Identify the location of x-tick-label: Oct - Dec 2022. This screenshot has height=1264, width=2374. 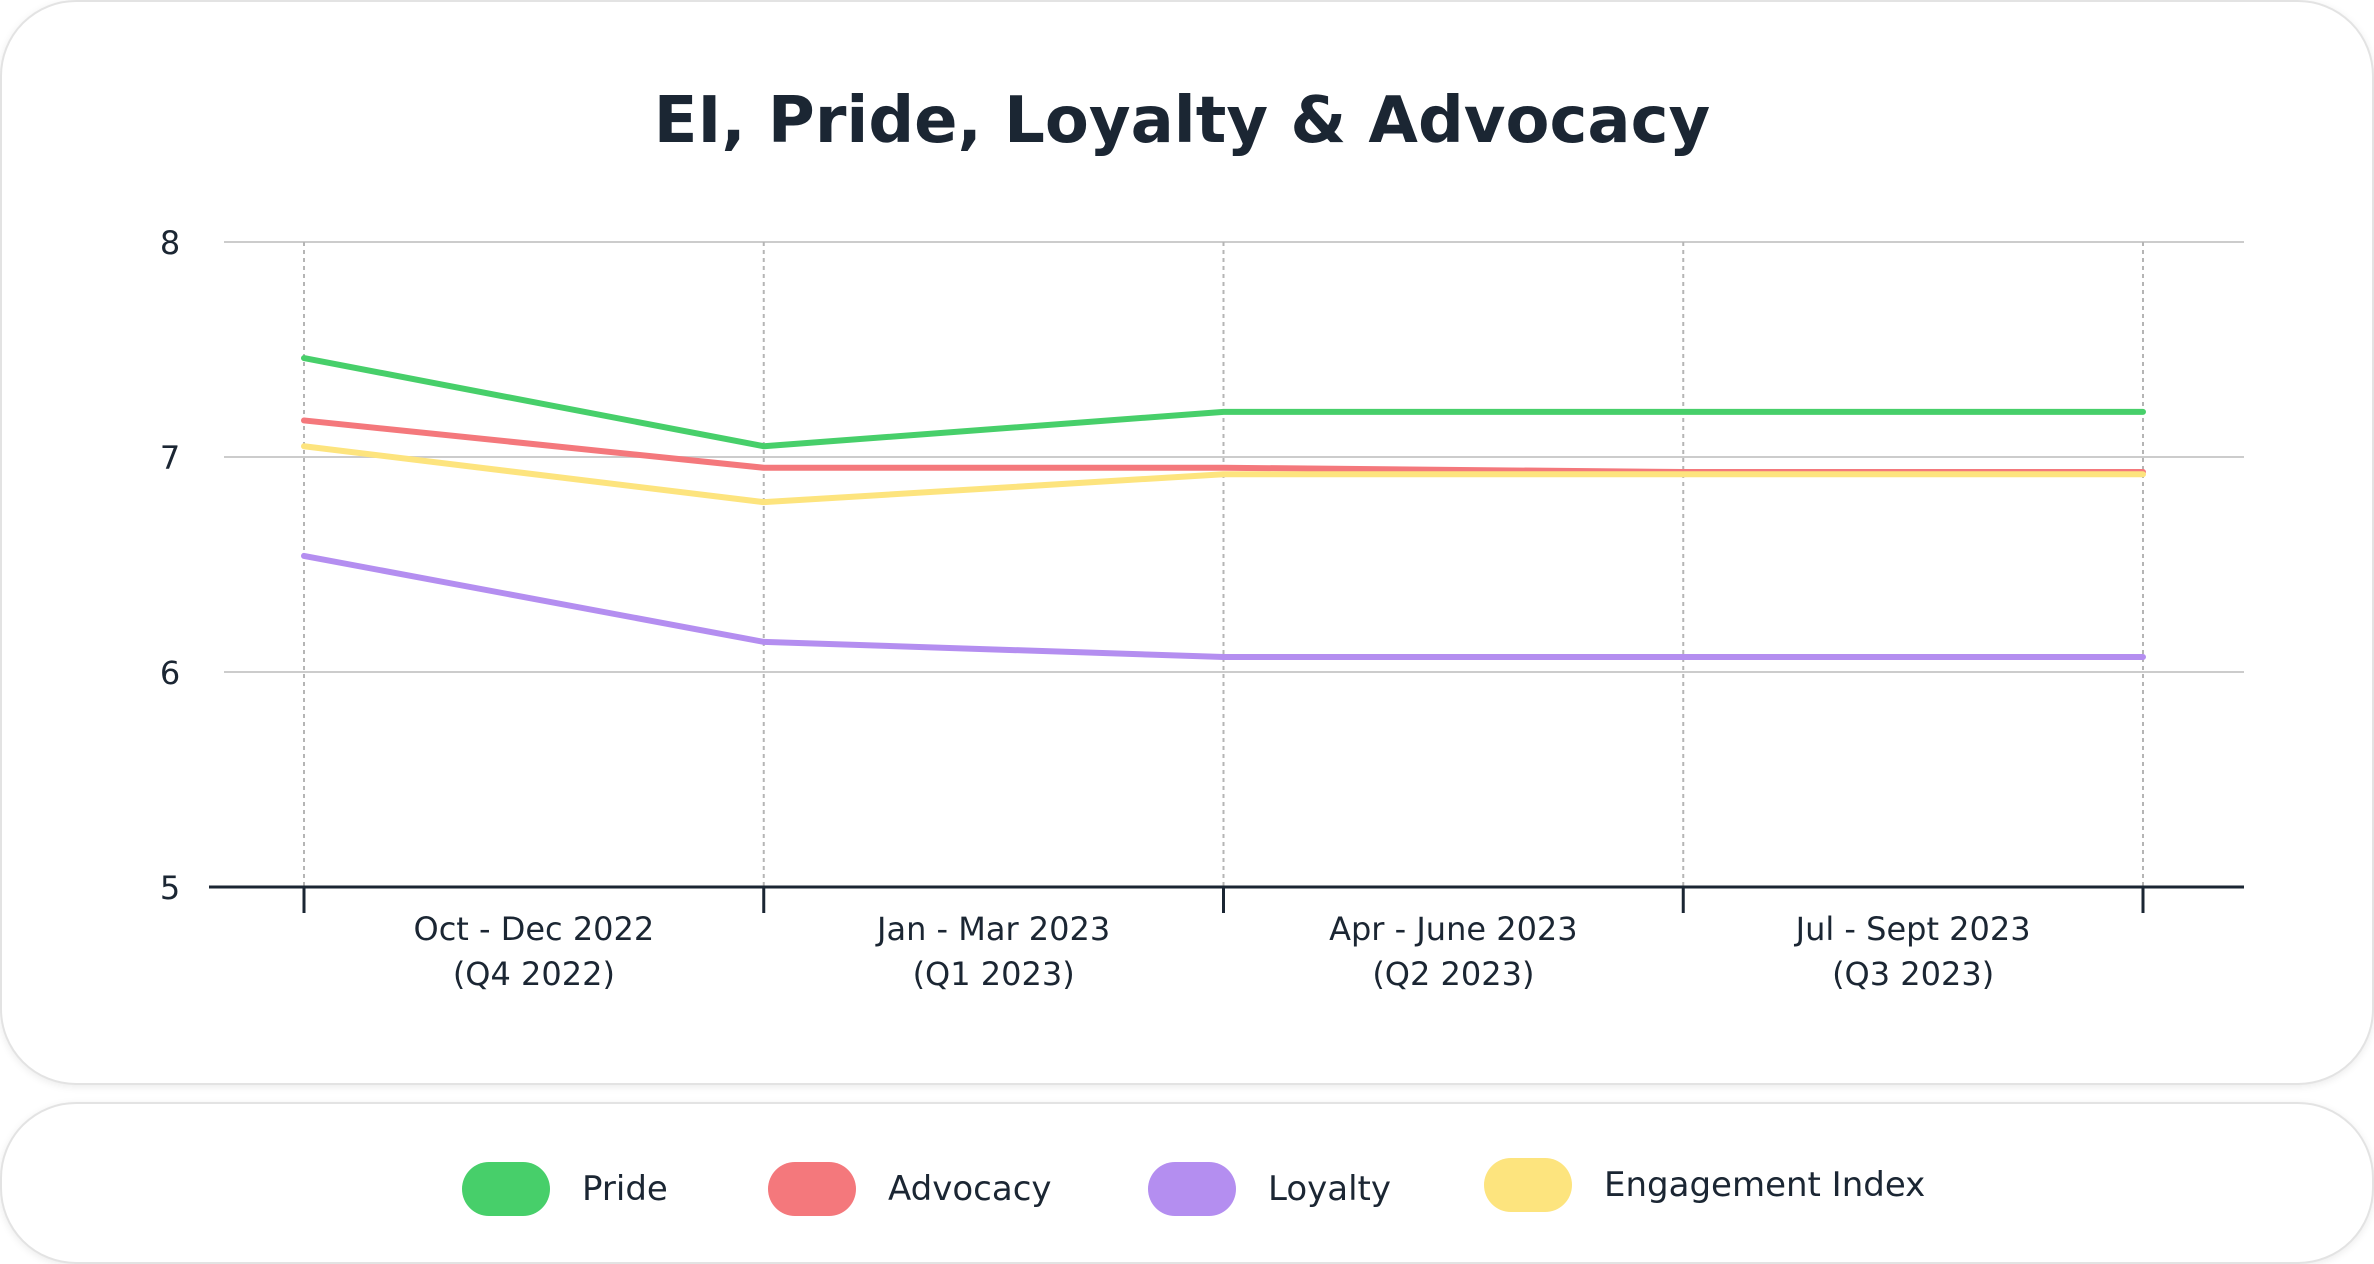
(534, 929).